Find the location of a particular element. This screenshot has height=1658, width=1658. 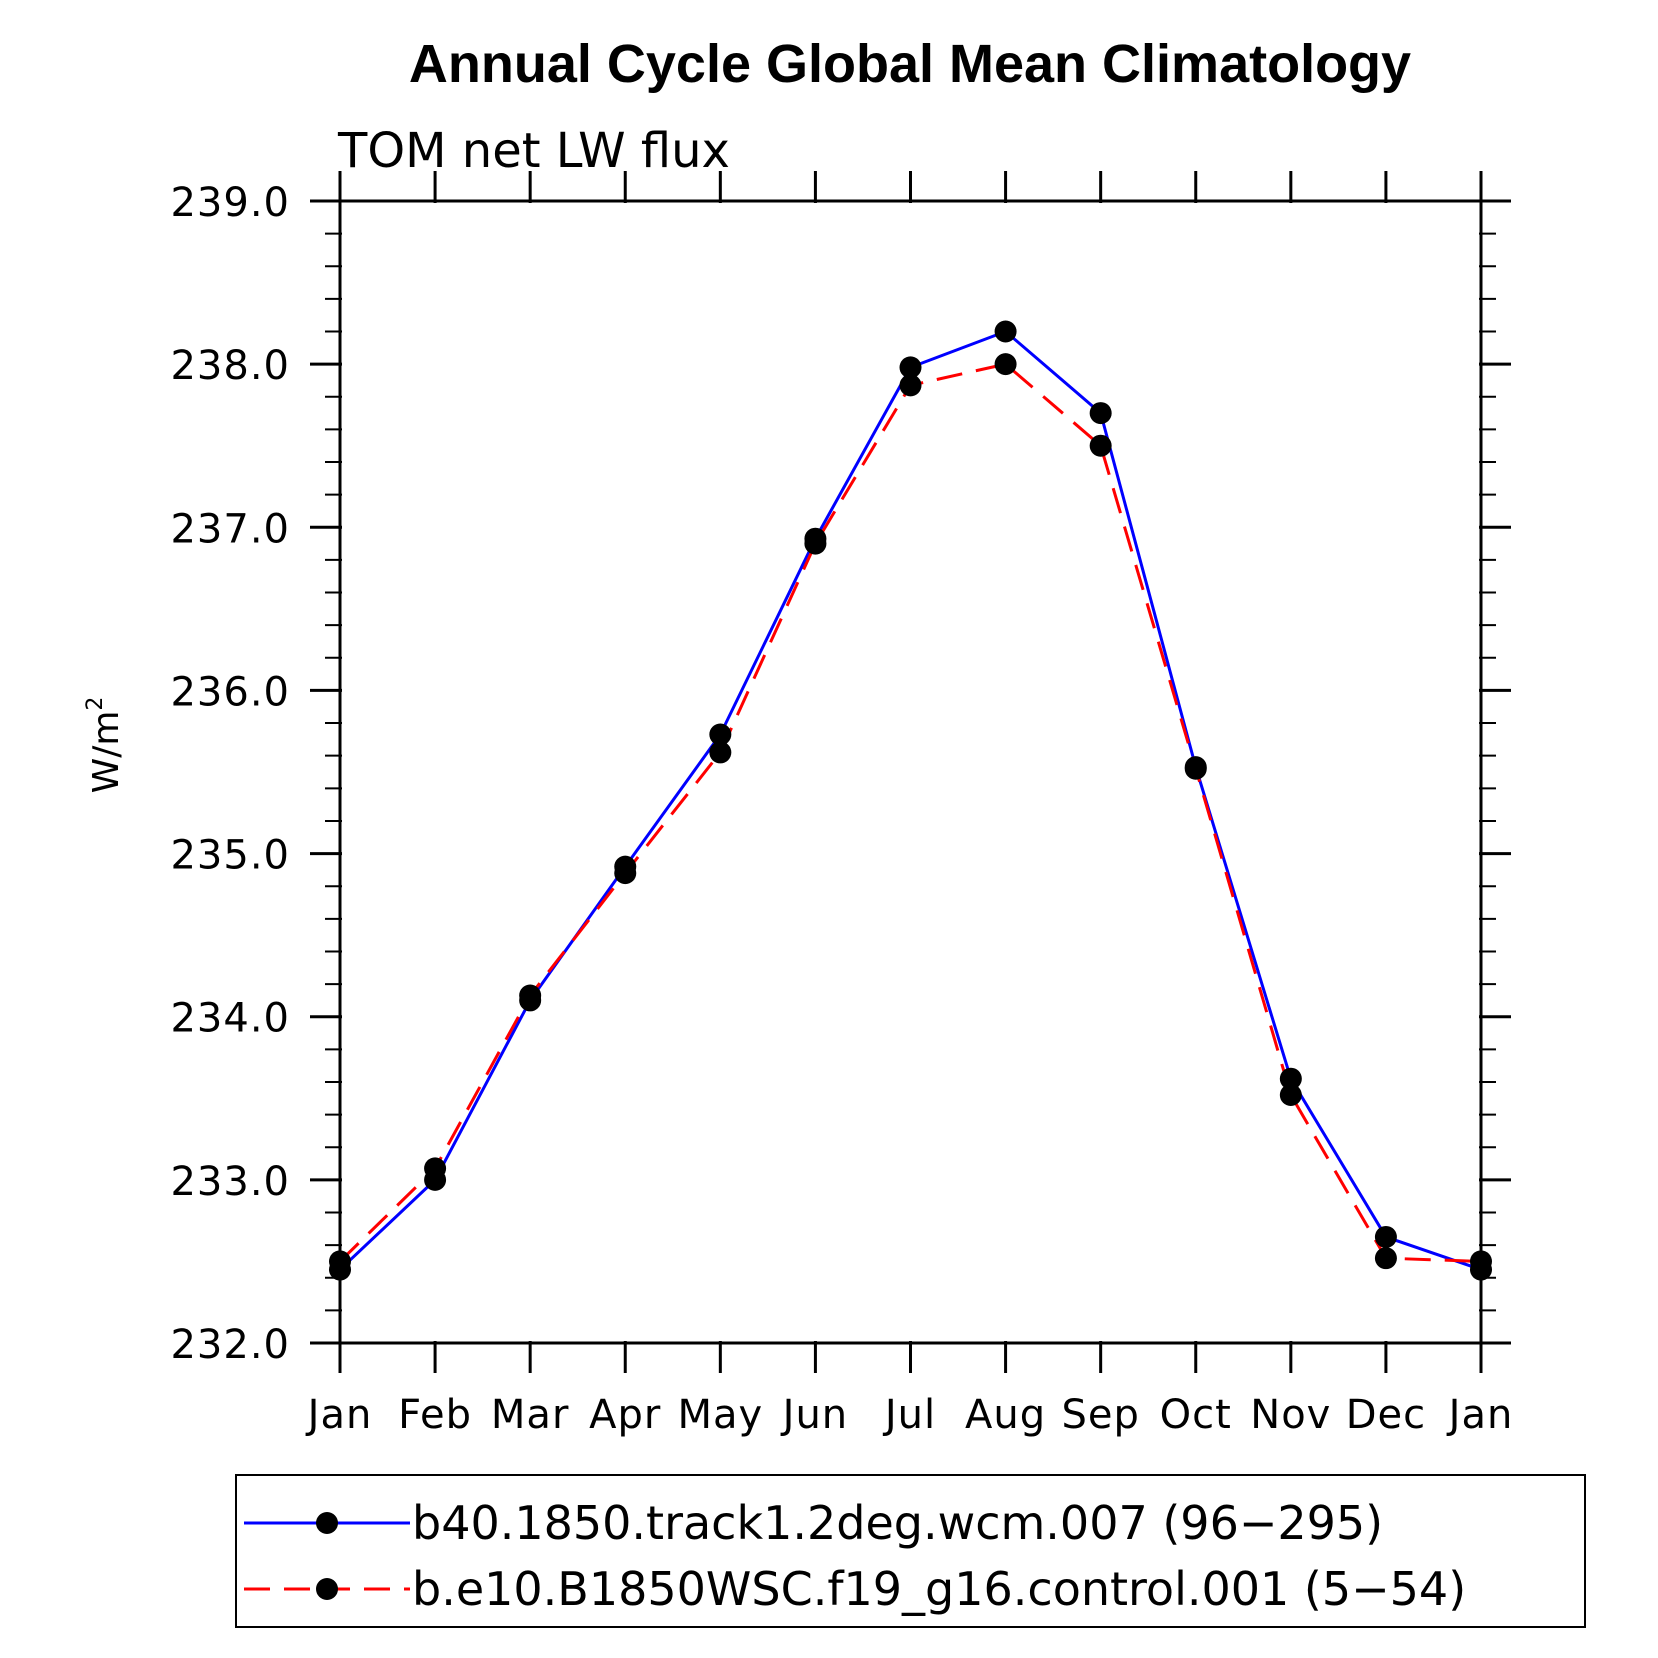

svg-text: W/m2 is located at coordinates (105, 745).